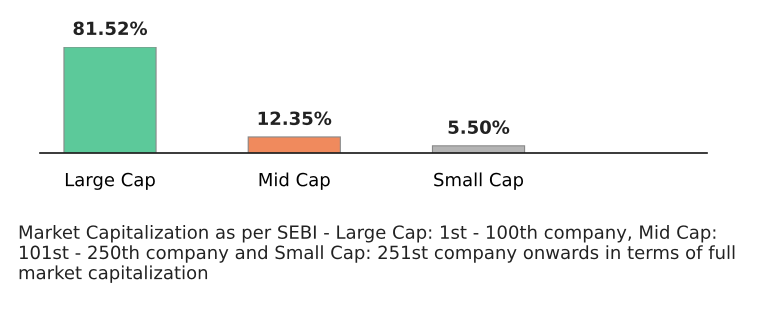 The image size is (769, 321). I want to click on data-label: 12.35%, so click(295, 118).